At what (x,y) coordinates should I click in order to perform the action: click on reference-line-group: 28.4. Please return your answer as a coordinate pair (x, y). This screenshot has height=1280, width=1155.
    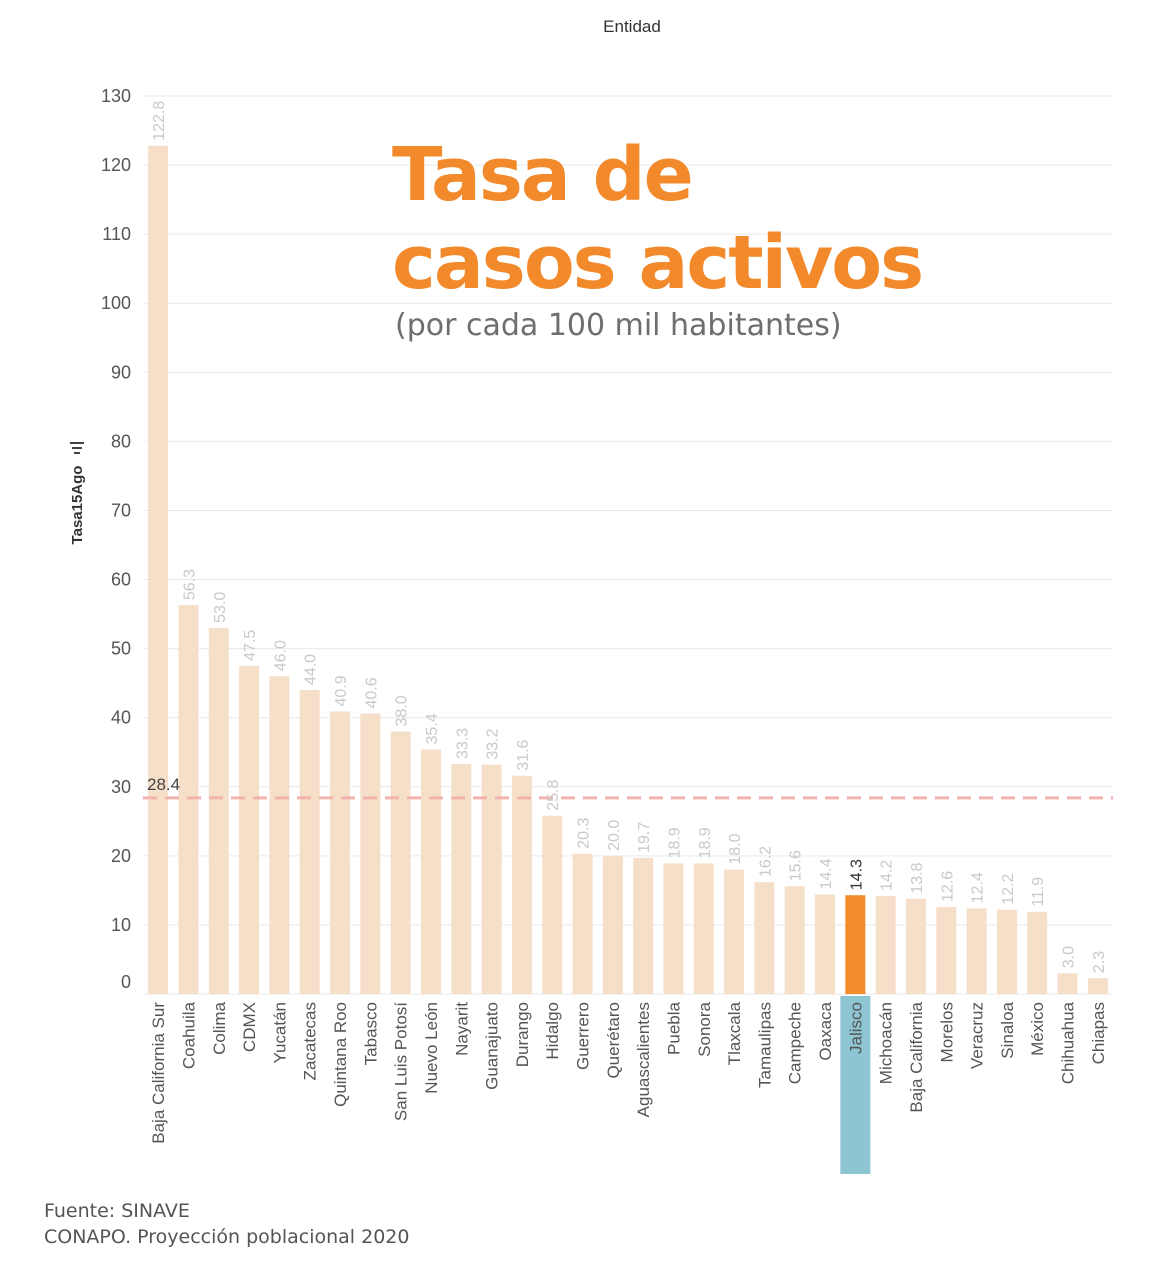
    Looking at the image, I should click on (628, 787).